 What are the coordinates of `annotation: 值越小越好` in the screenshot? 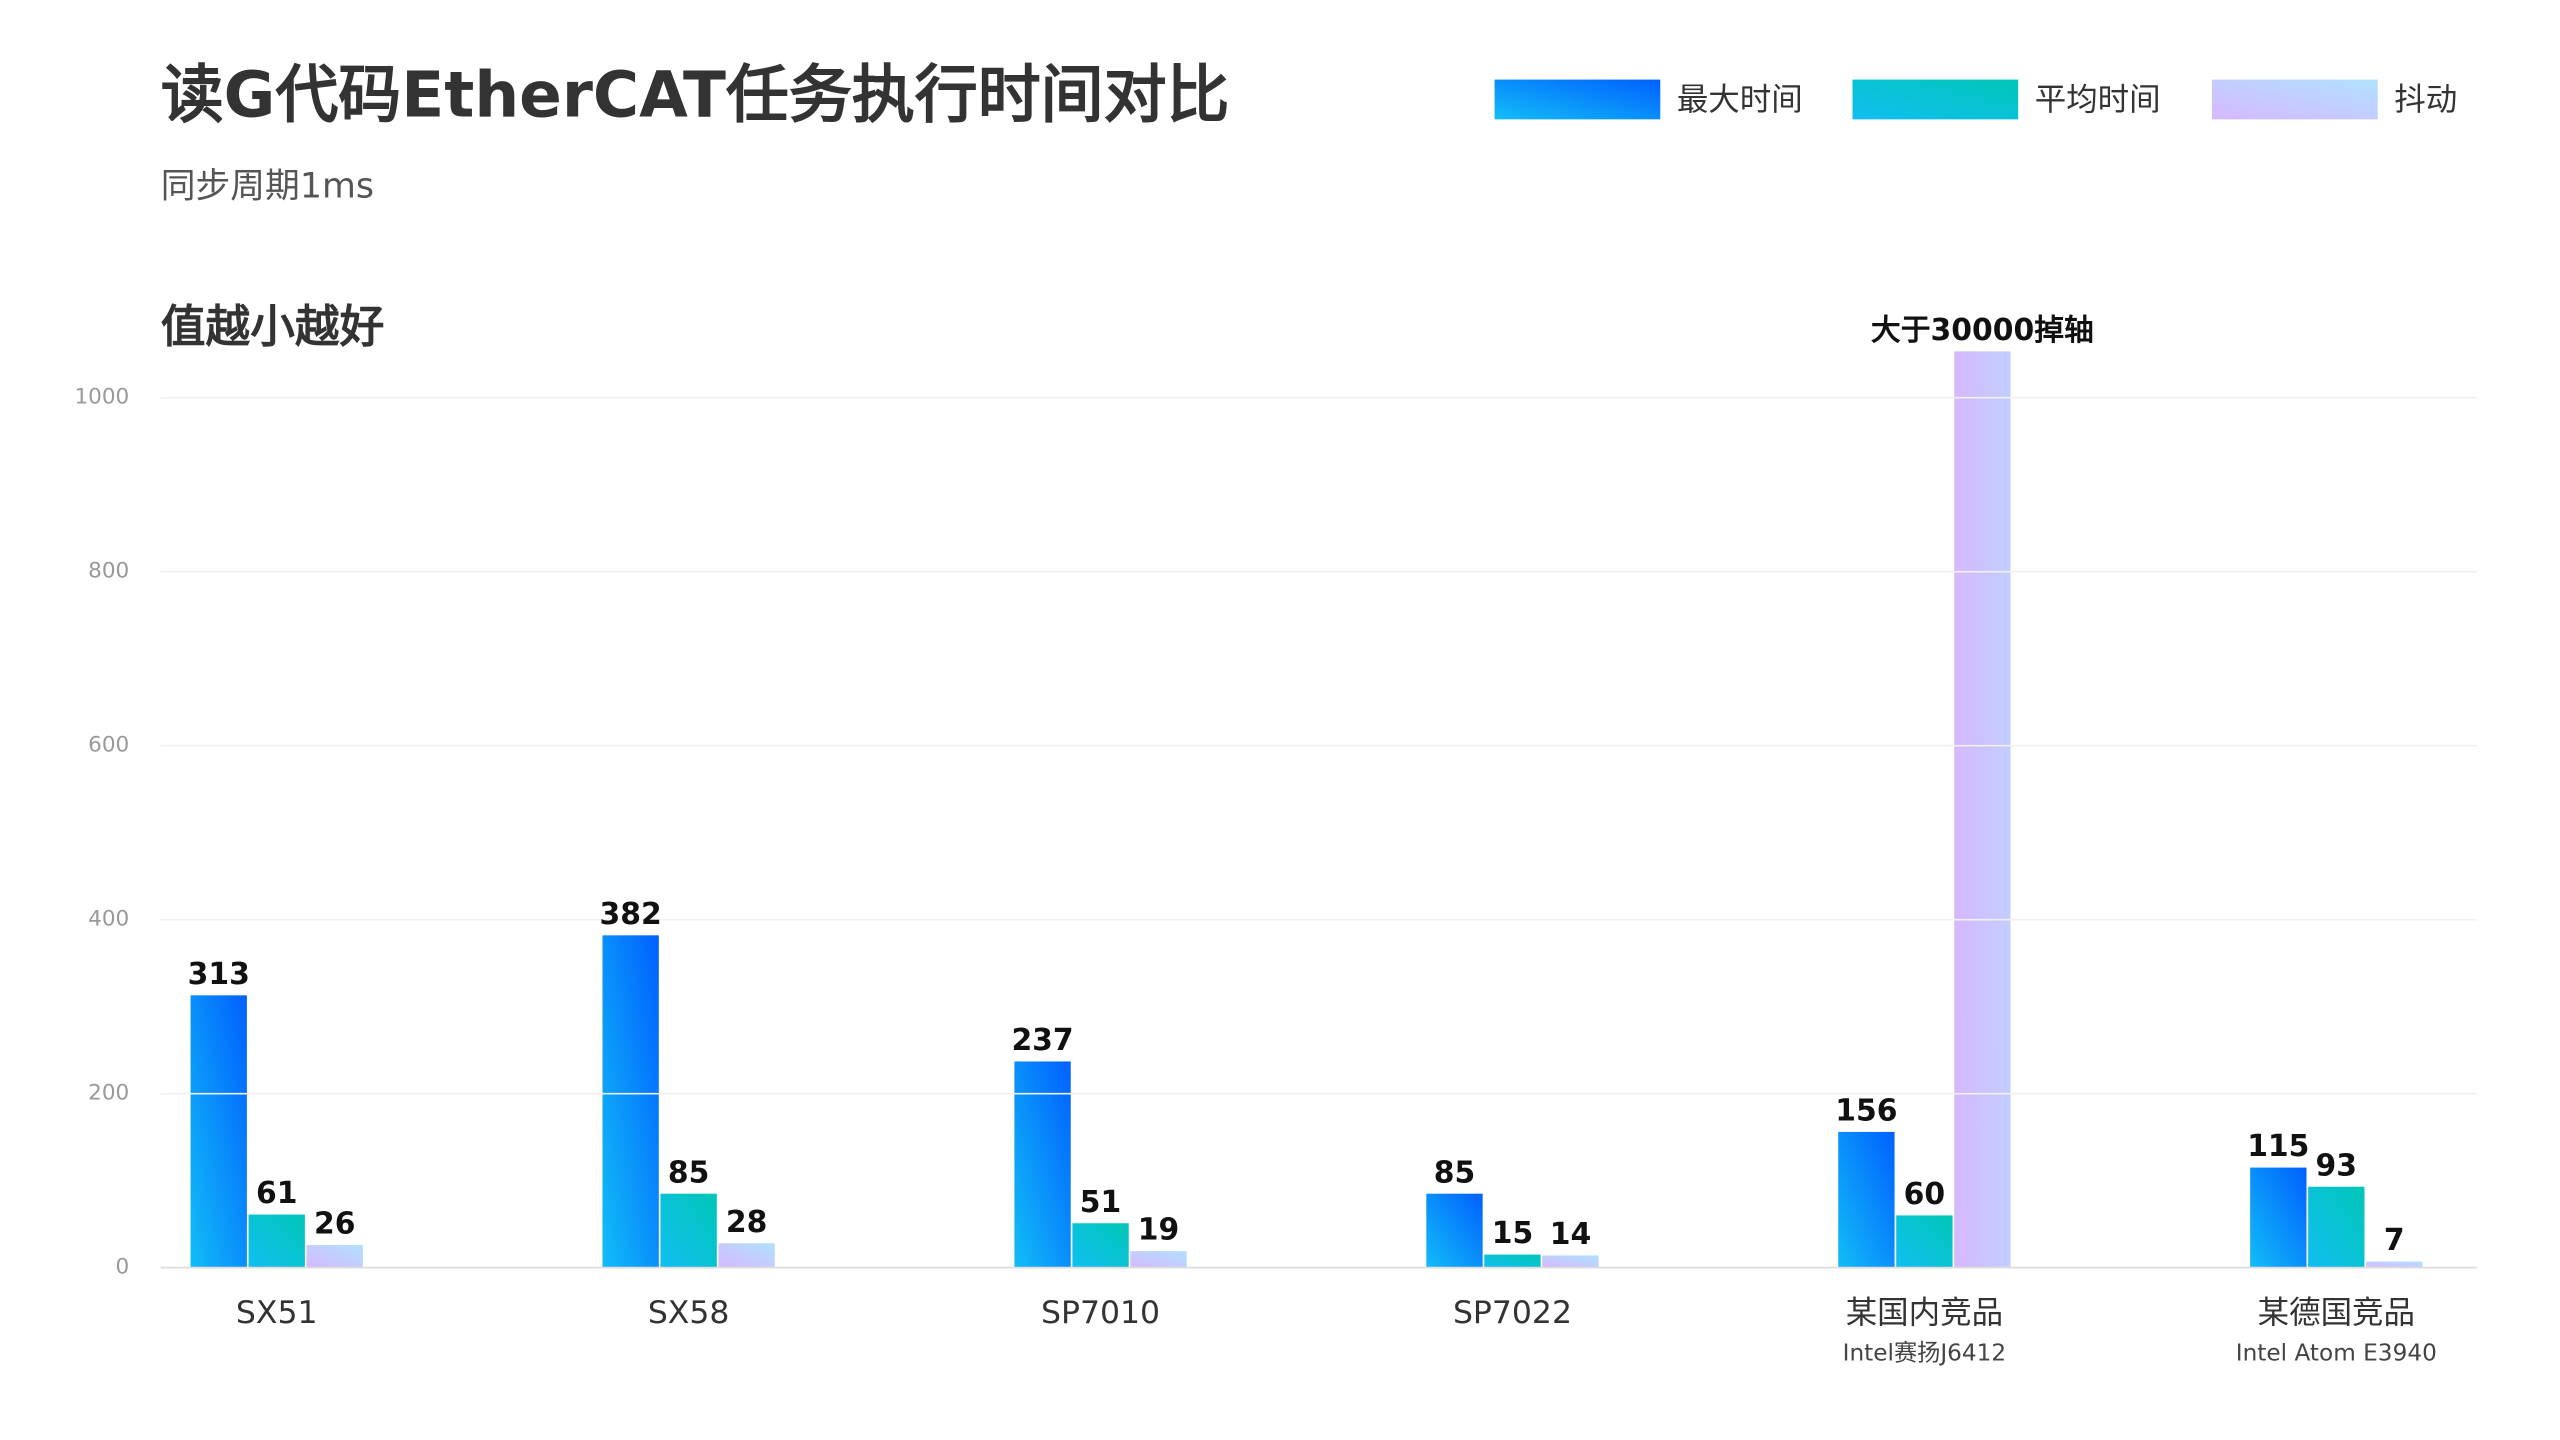 It's located at (273, 326).